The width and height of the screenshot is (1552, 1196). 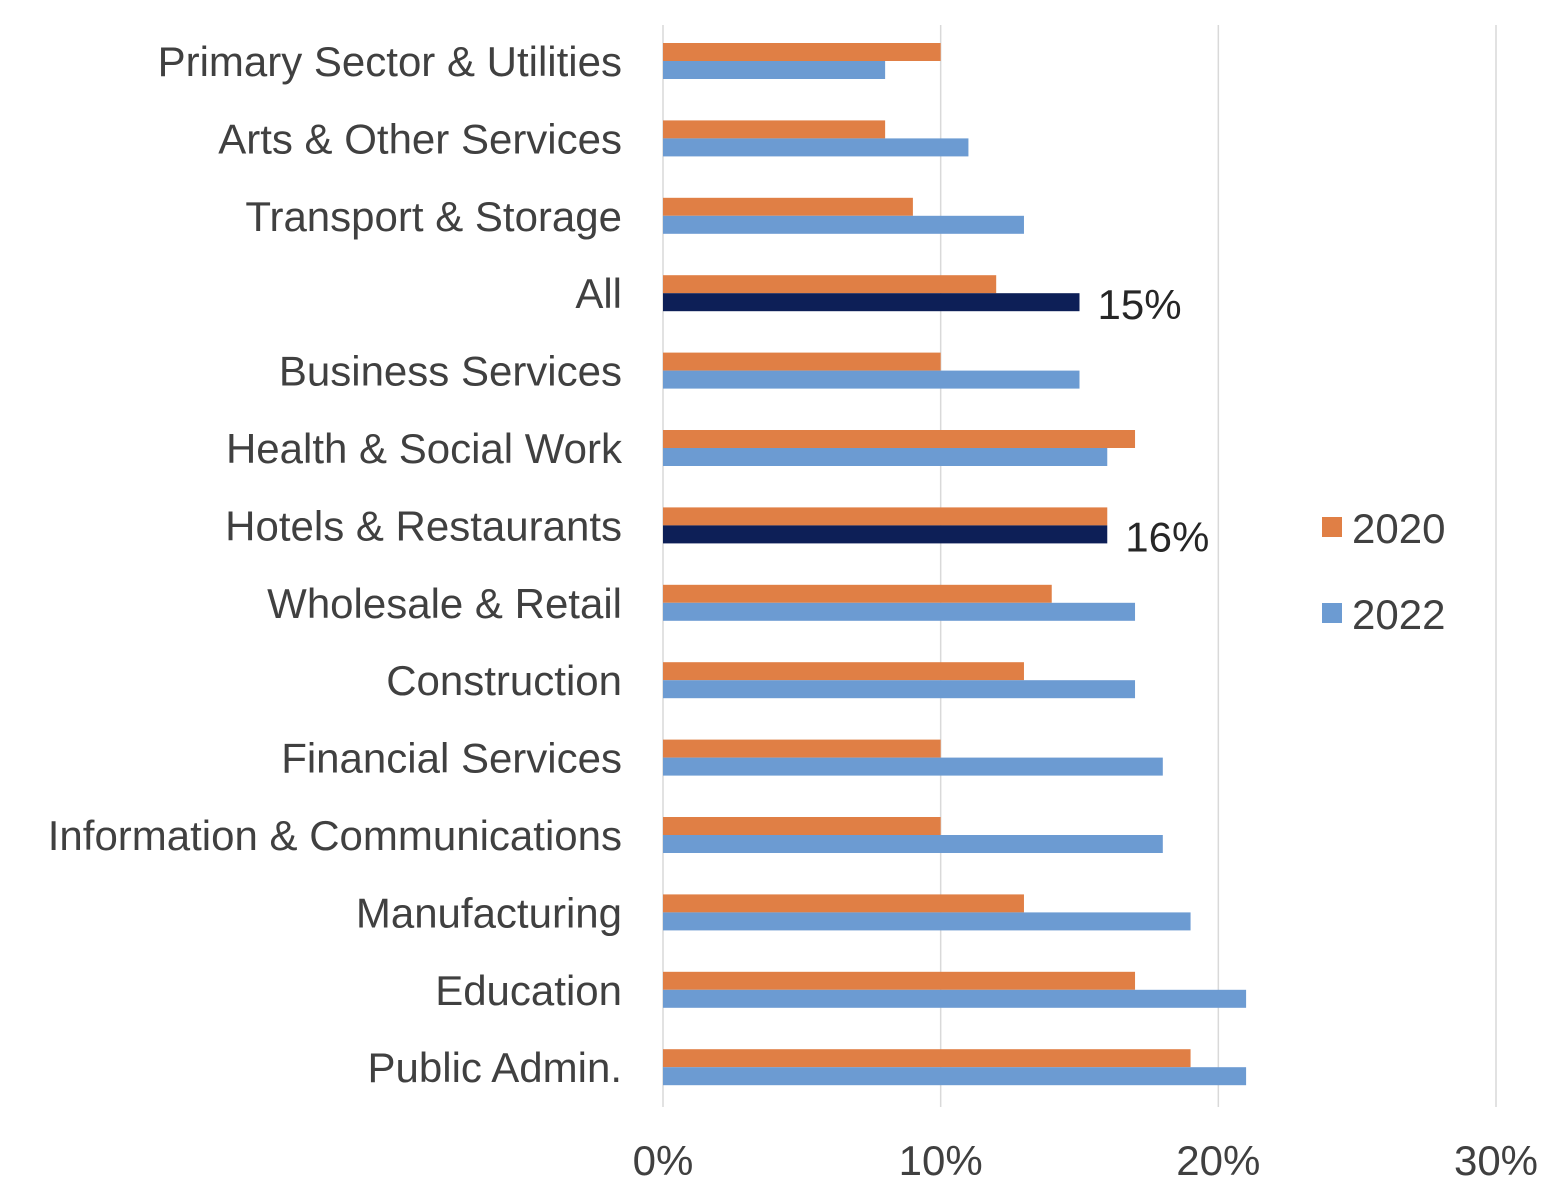 What do you see at coordinates (899, 611) in the screenshot?
I see `bar-2022-wholesale-and-retail` at bounding box center [899, 611].